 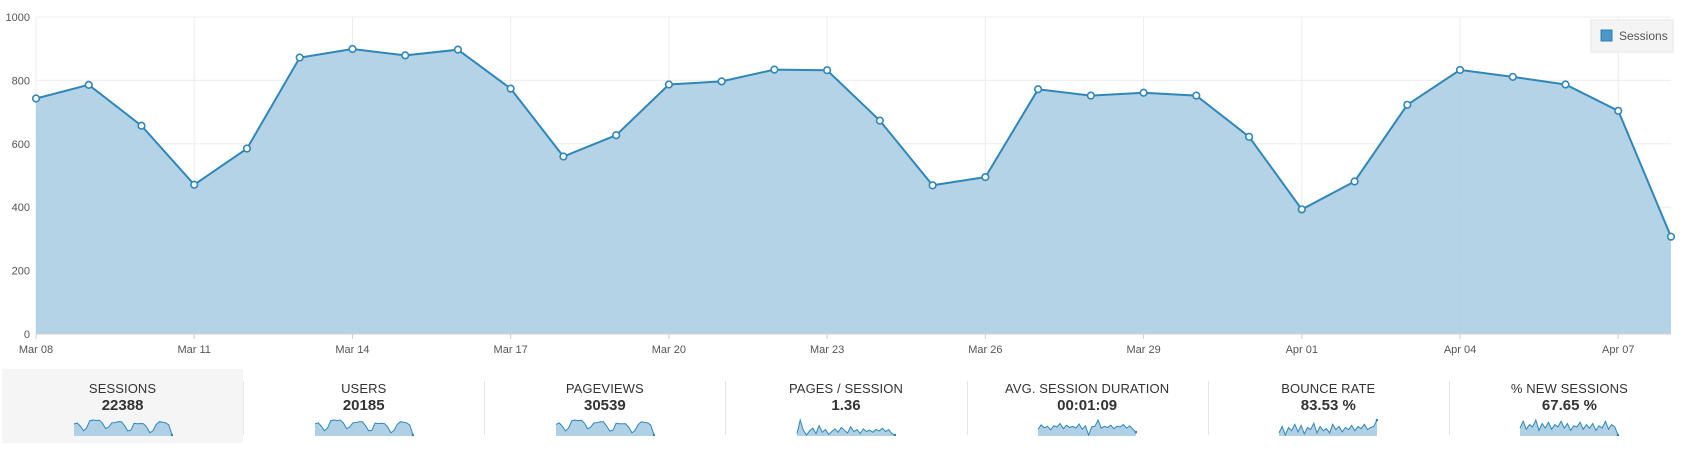 I want to click on metric-value: 20185, so click(x=363, y=405).